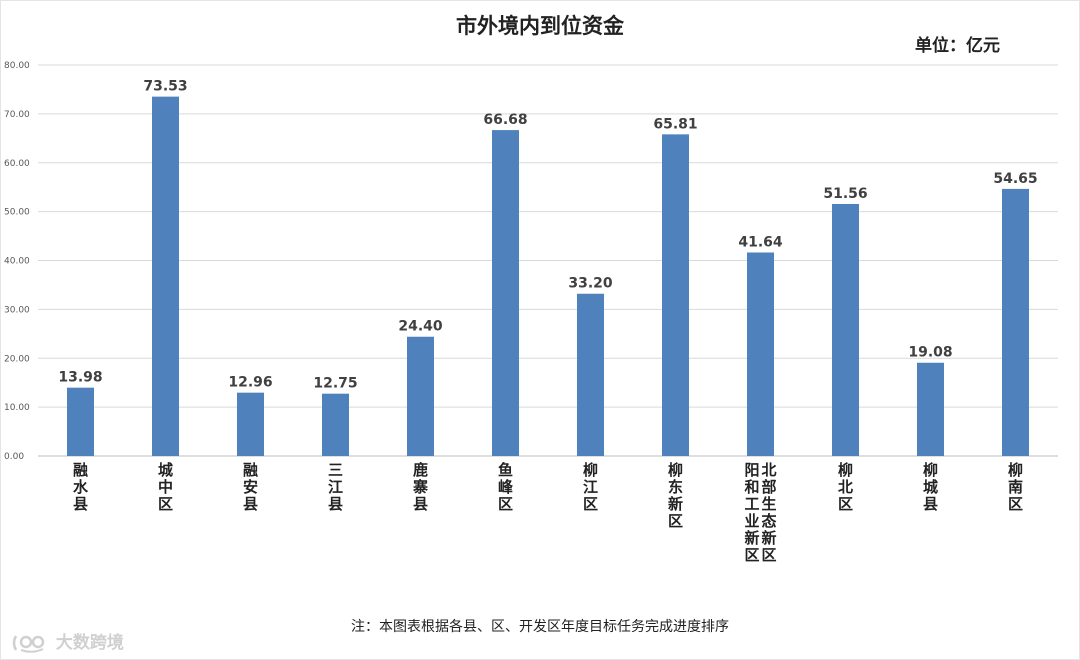 This screenshot has width=1080, height=660. What do you see at coordinates (540, 25) in the screenshot?
I see `chart-title: 市外境内到位资金` at bounding box center [540, 25].